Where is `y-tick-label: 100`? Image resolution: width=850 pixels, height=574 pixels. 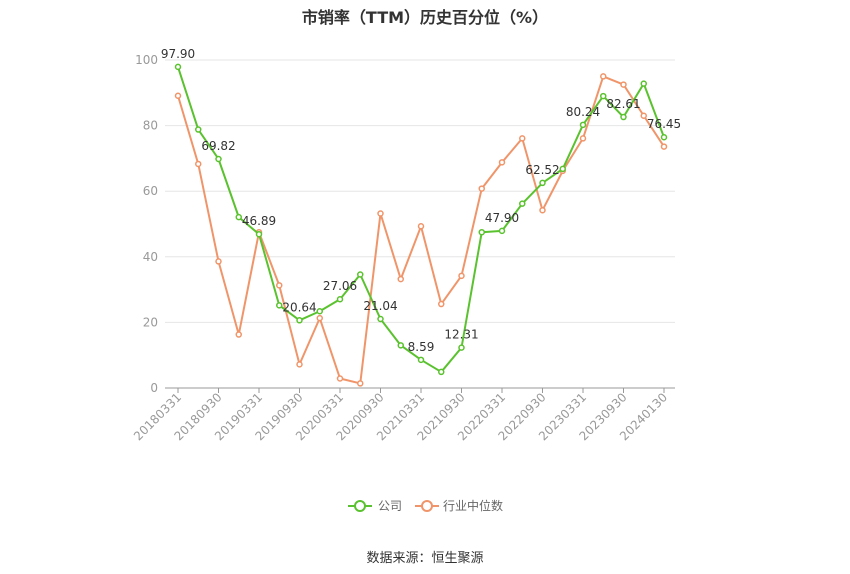
y-tick-label: 100 is located at coordinates (146, 60).